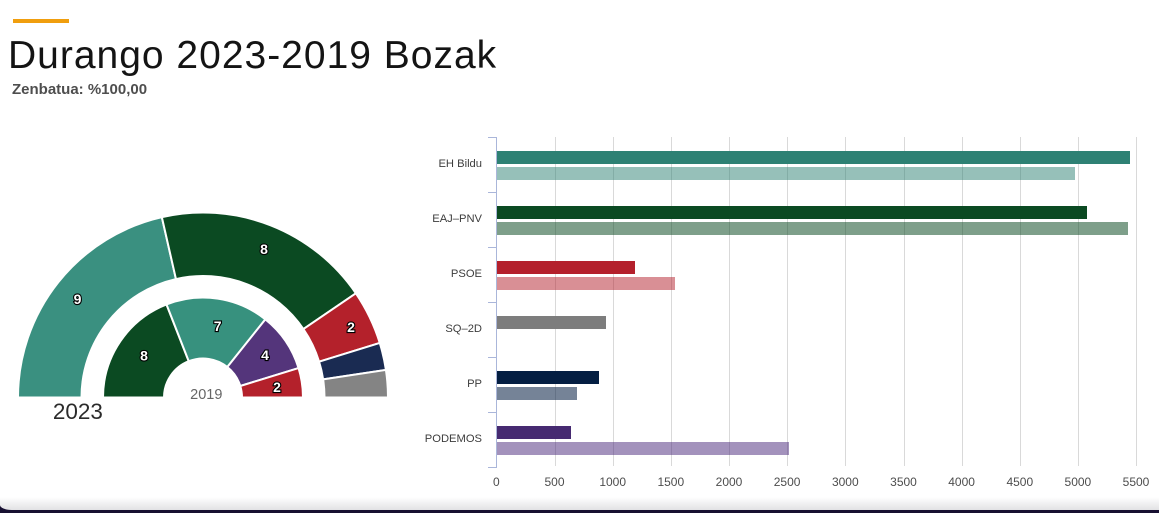  Describe the element at coordinates (218, 326) in the screenshot. I see `svg-text: 7` at that location.